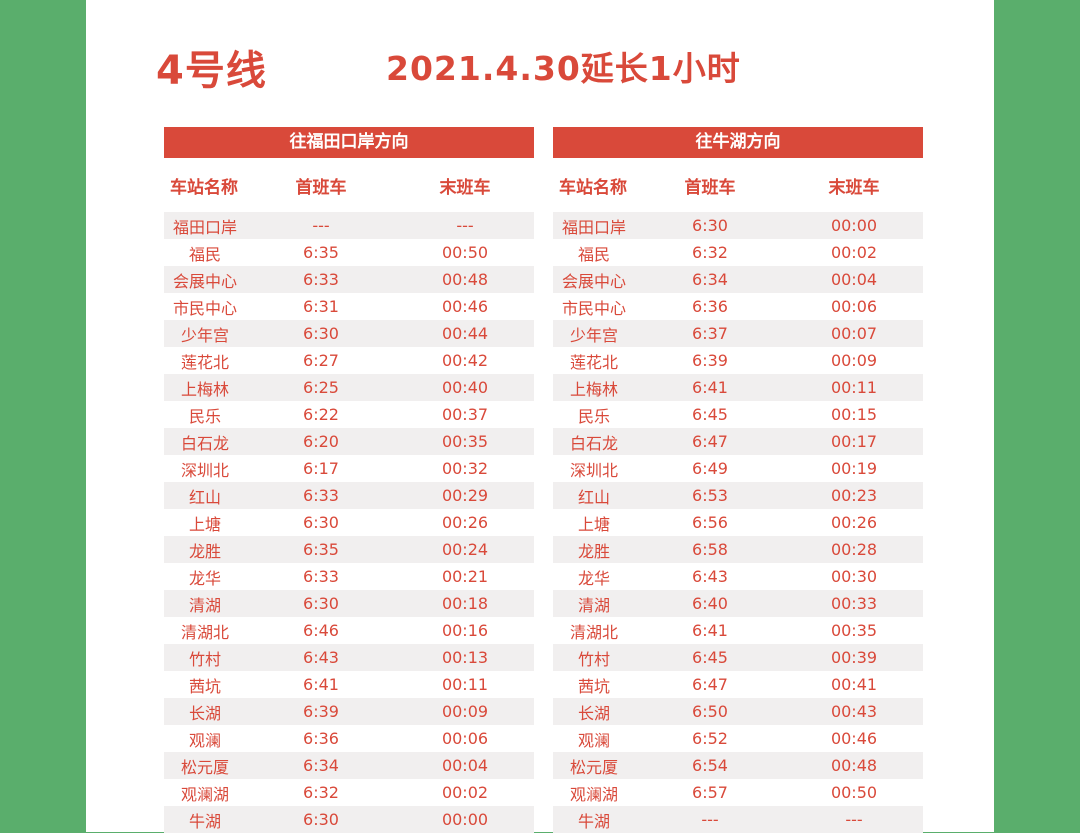  Describe the element at coordinates (465, 387) in the screenshot. I see `last-train-time: 00:40` at that location.